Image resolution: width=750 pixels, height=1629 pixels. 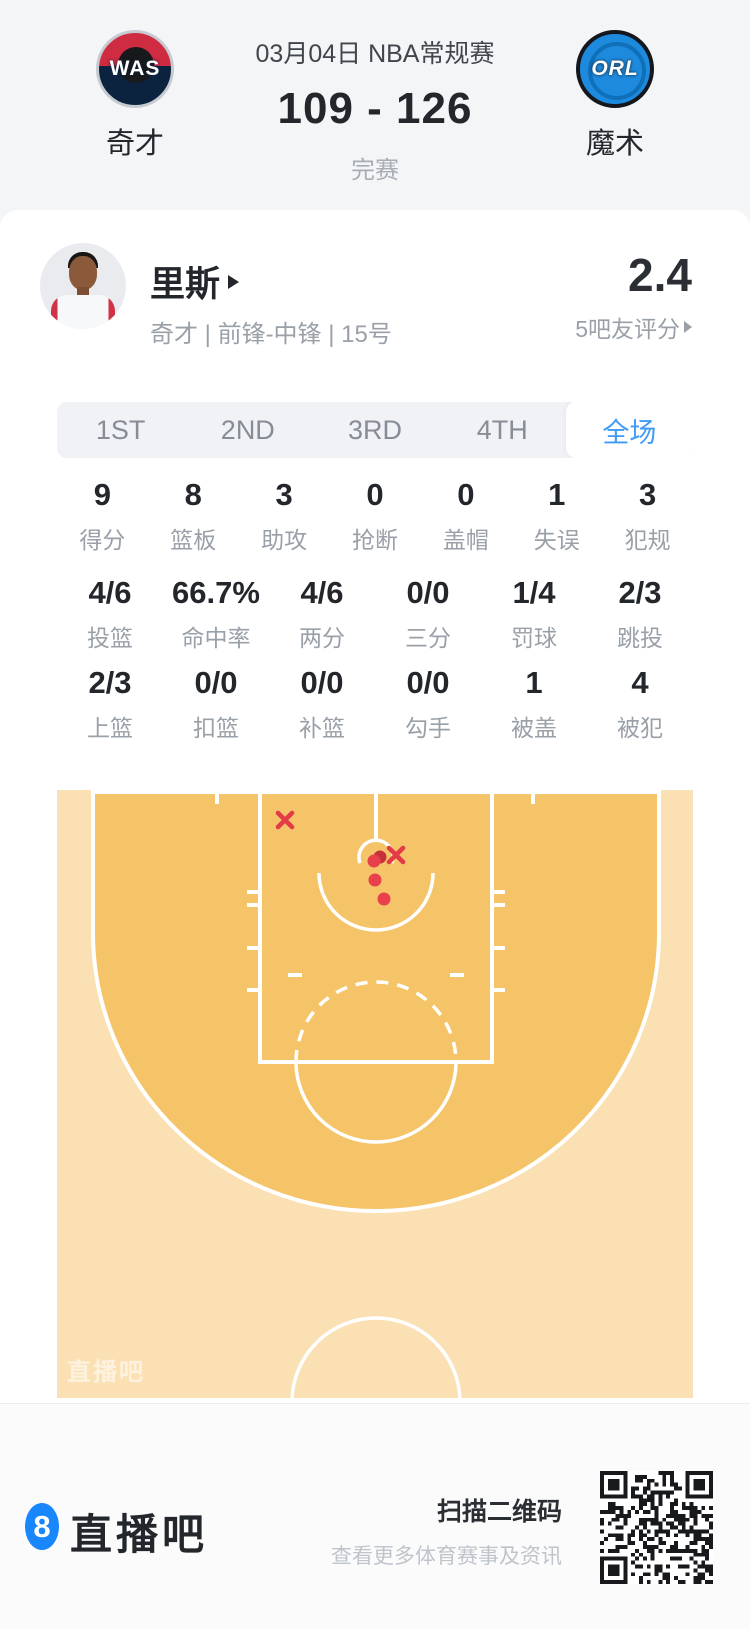 What do you see at coordinates (629, 430) in the screenshot?
I see `tab-full-game: 全场` at bounding box center [629, 430].